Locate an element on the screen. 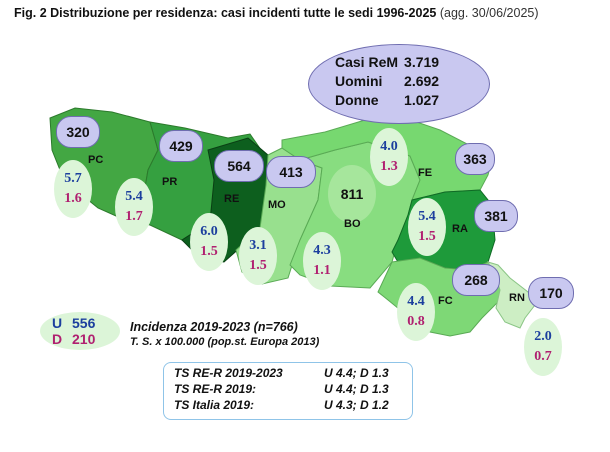  legend-men-value: 556 is located at coordinates (84, 323).